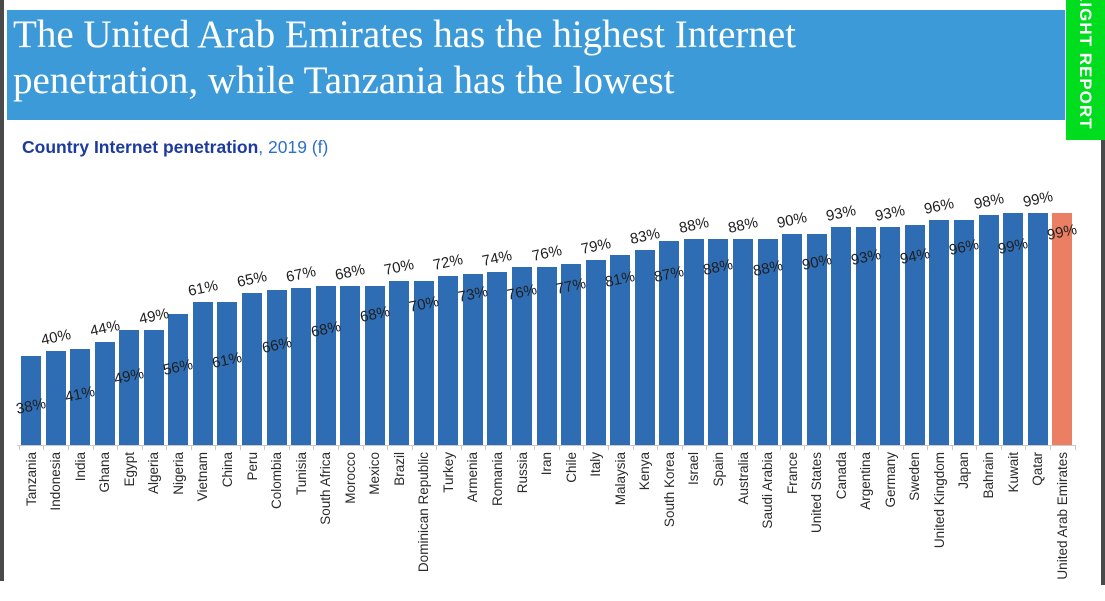 The height and width of the screenshot is (601, 1105). What do you see at coordinates (816, 339) in the screenshot?
I see `bar-united-states` at bounding box center [816, 339].